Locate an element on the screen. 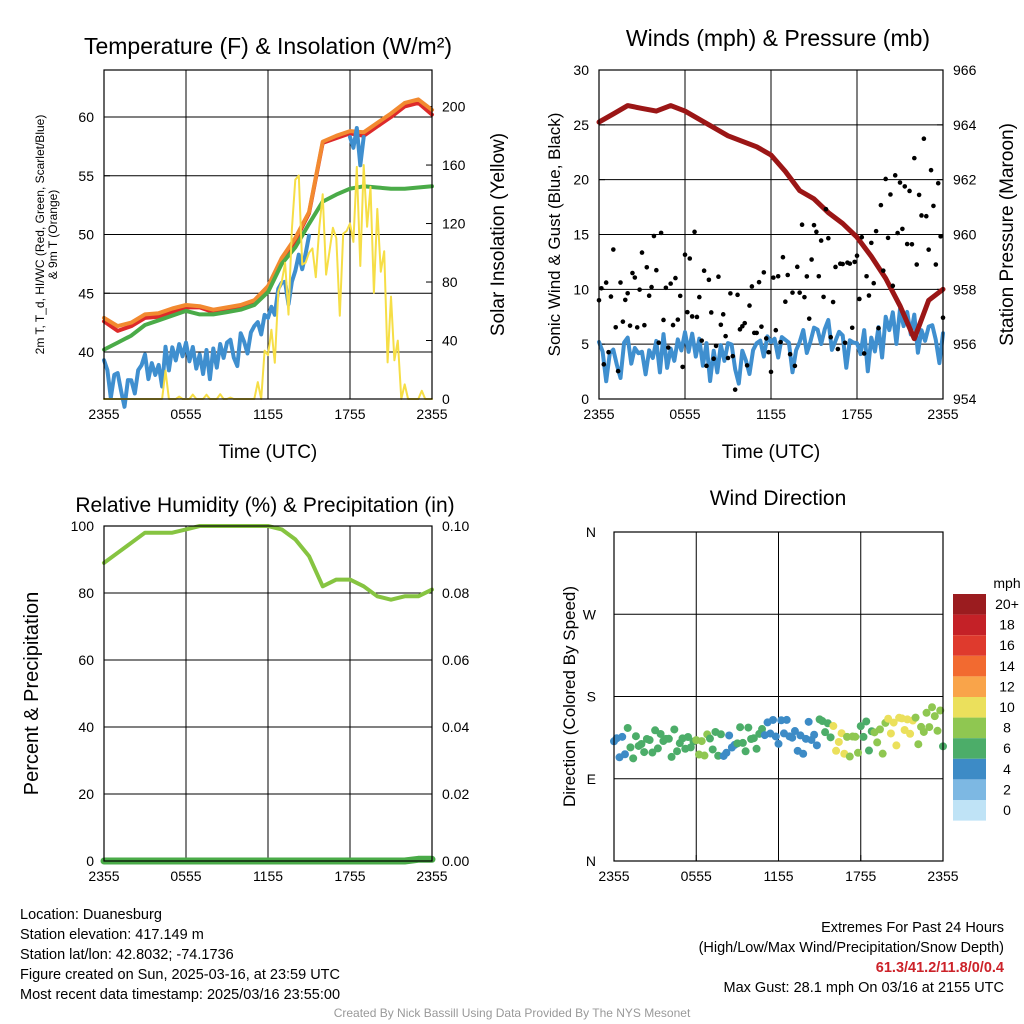 The image size is (1024, 1024). legend-label: 0 is located at coordinates (1007, 810).